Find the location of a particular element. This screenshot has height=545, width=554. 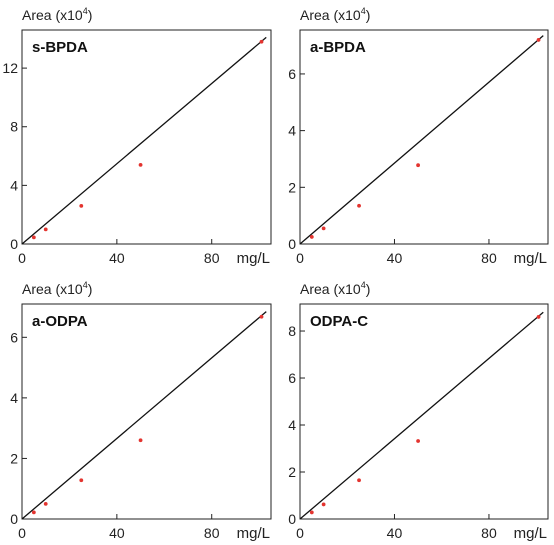

chart-3-ylabel-text: Area (x10 is located at coordinates (52, 289).